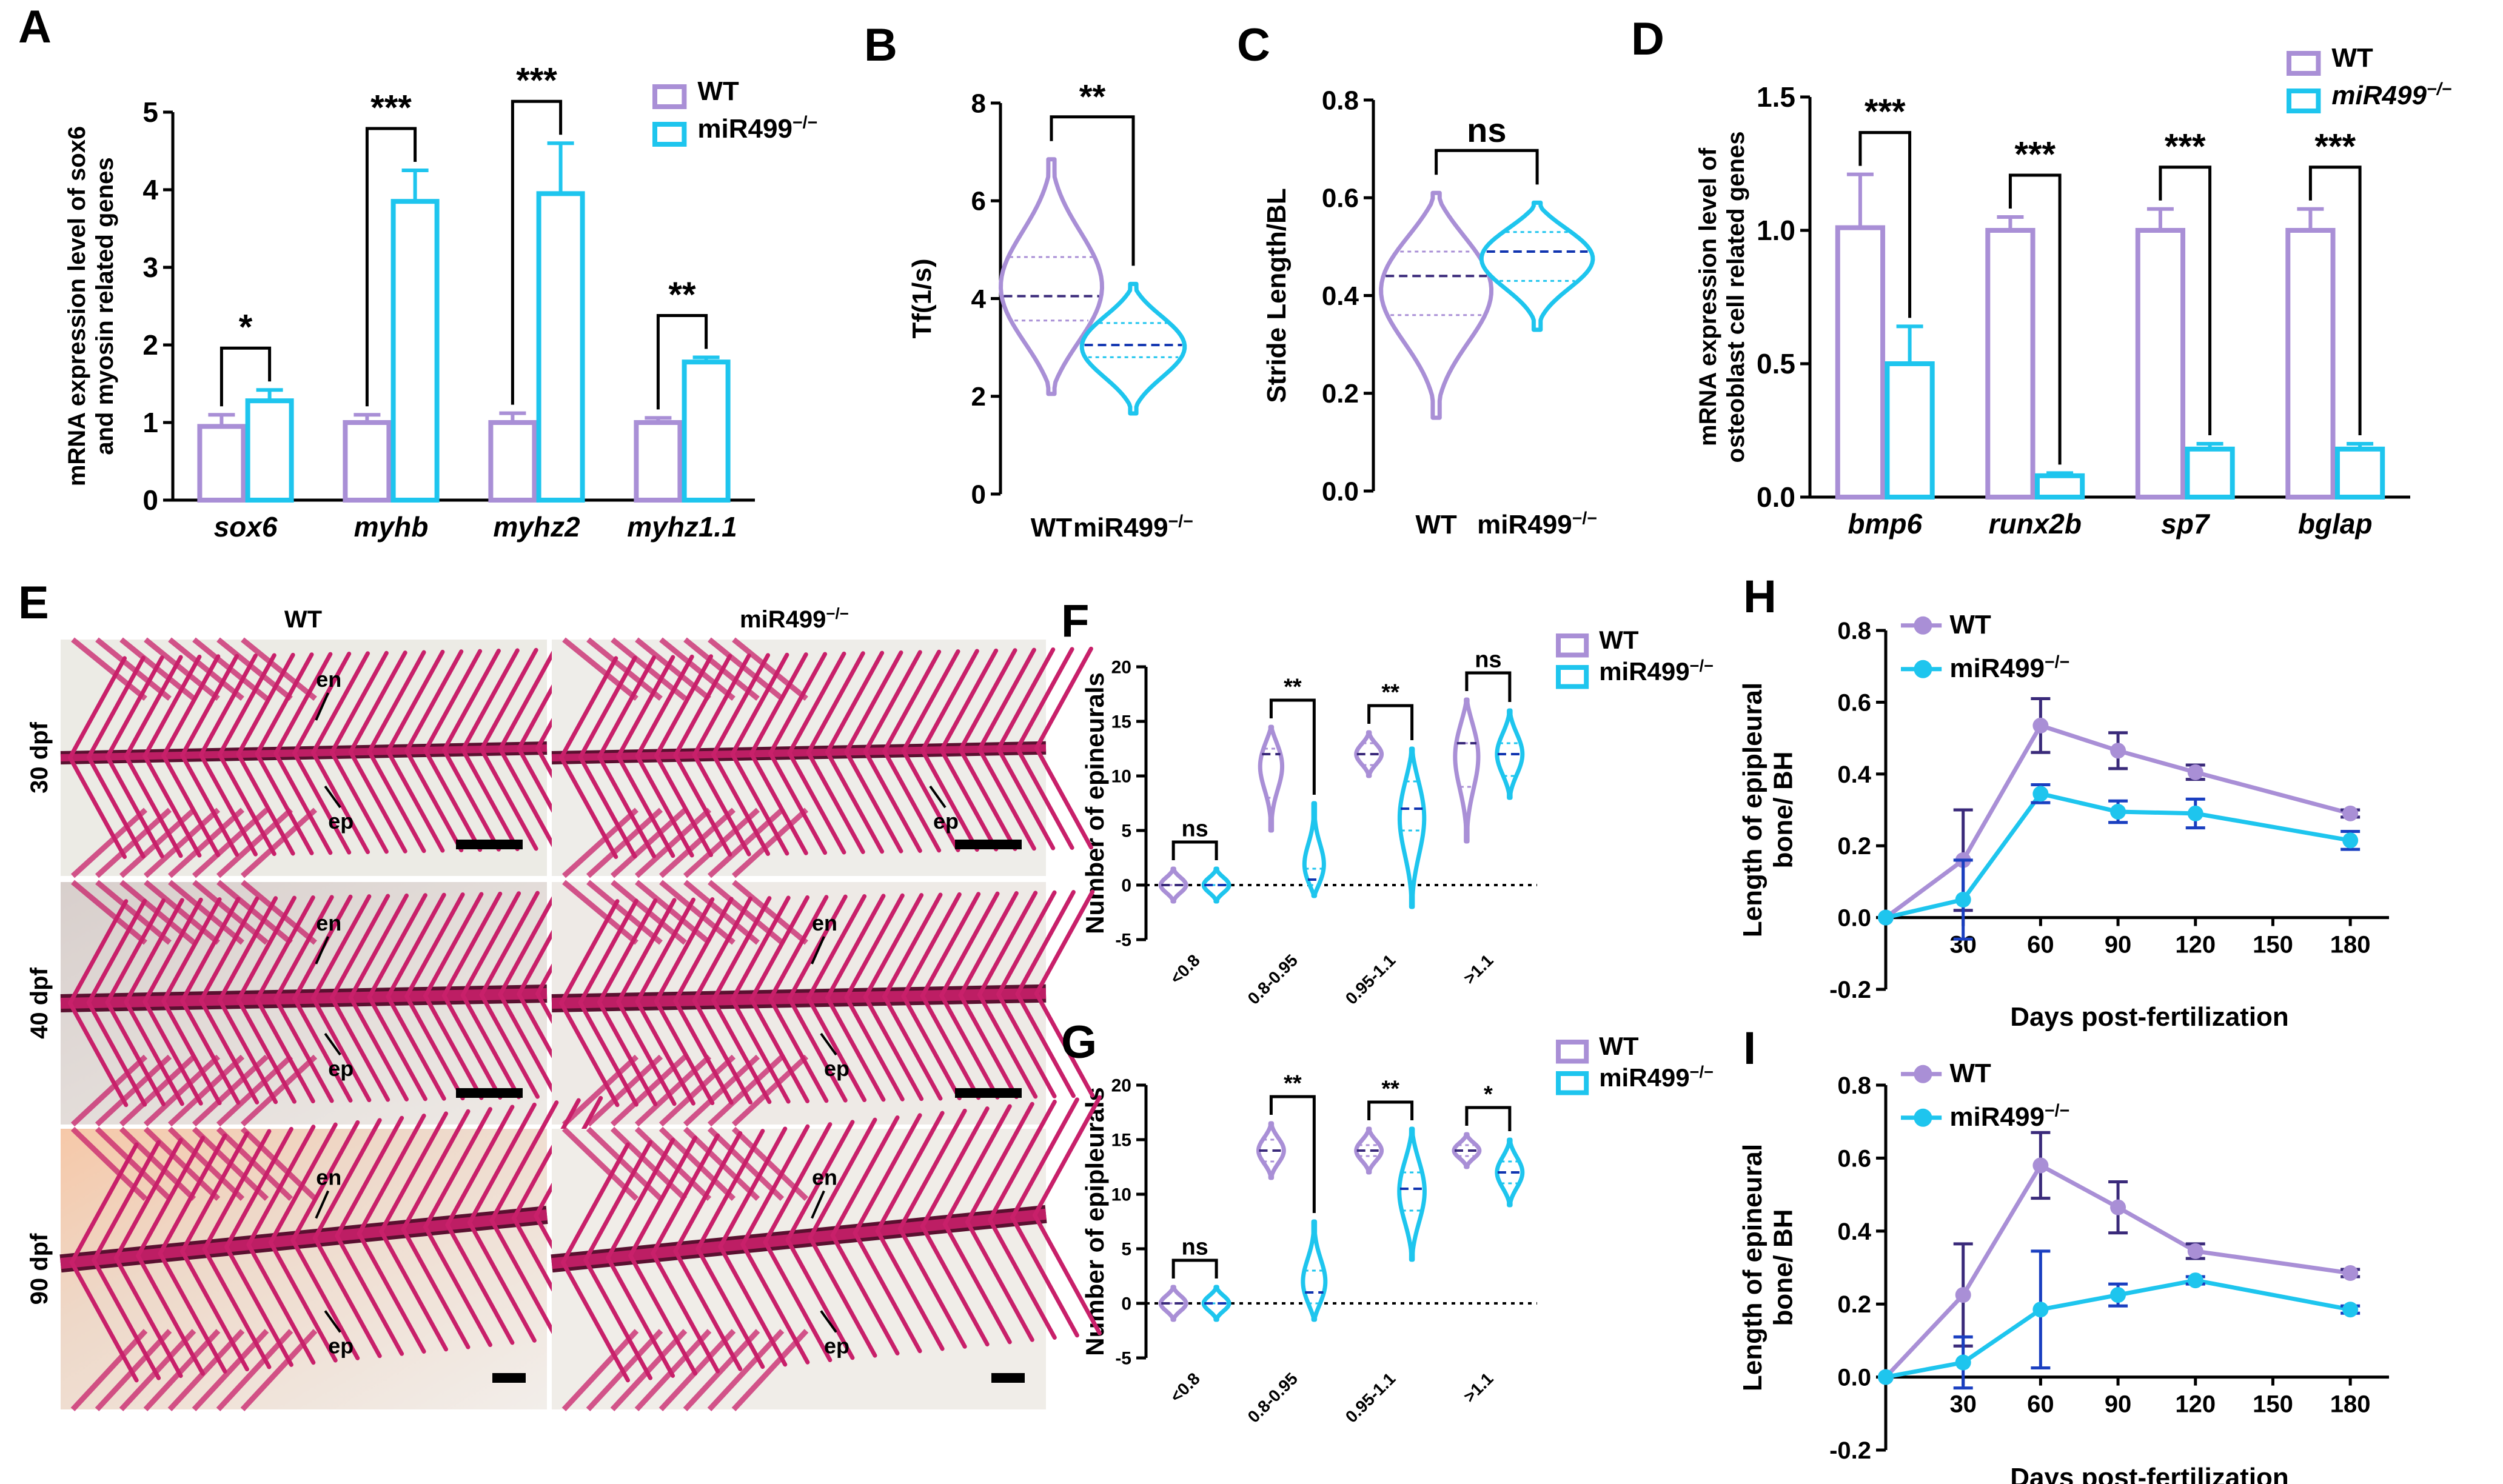 Image resolution: width=2503 pixels, height=1484 pixels. I want to click on y-axis-label-line: bone/ BH, so click(1783, 810).